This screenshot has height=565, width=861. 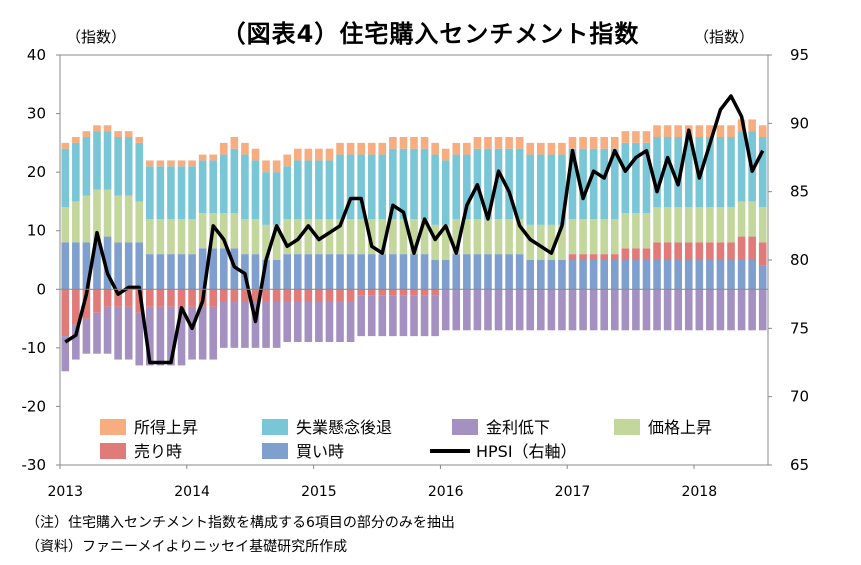 I want to click on legend-label-rate_down: 金利低下, so click(x=518, y=427).